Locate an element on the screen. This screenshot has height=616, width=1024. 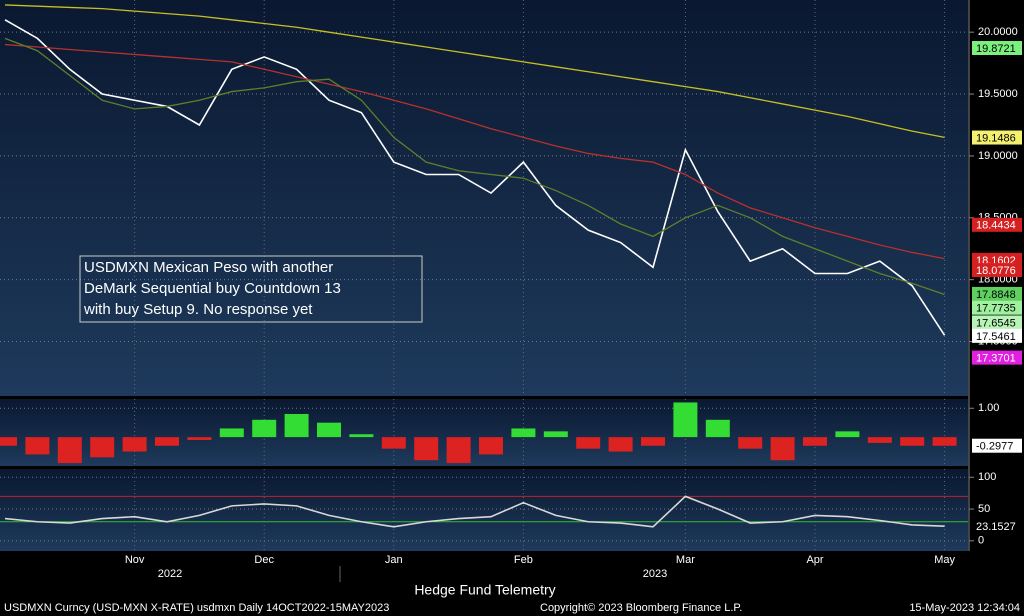
annotation: with buy Setup 9. No response yet is located at coordinates (198, 309).